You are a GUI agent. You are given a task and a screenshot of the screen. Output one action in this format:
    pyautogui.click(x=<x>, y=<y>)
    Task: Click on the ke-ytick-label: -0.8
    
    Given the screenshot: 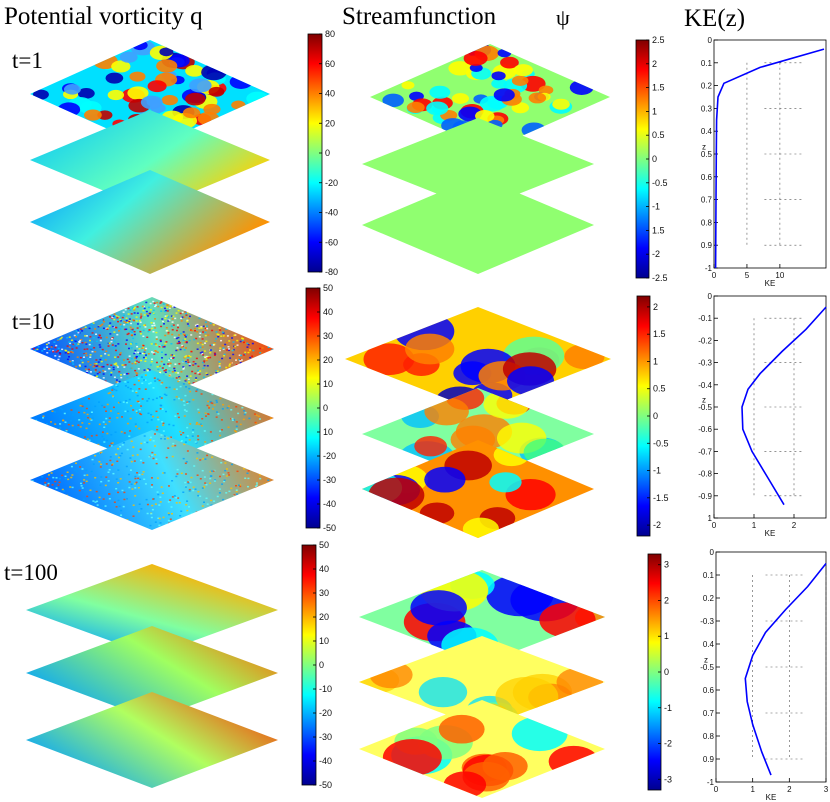 What is the action you would take?
    pyautogui.click(x=705, y=474)
    